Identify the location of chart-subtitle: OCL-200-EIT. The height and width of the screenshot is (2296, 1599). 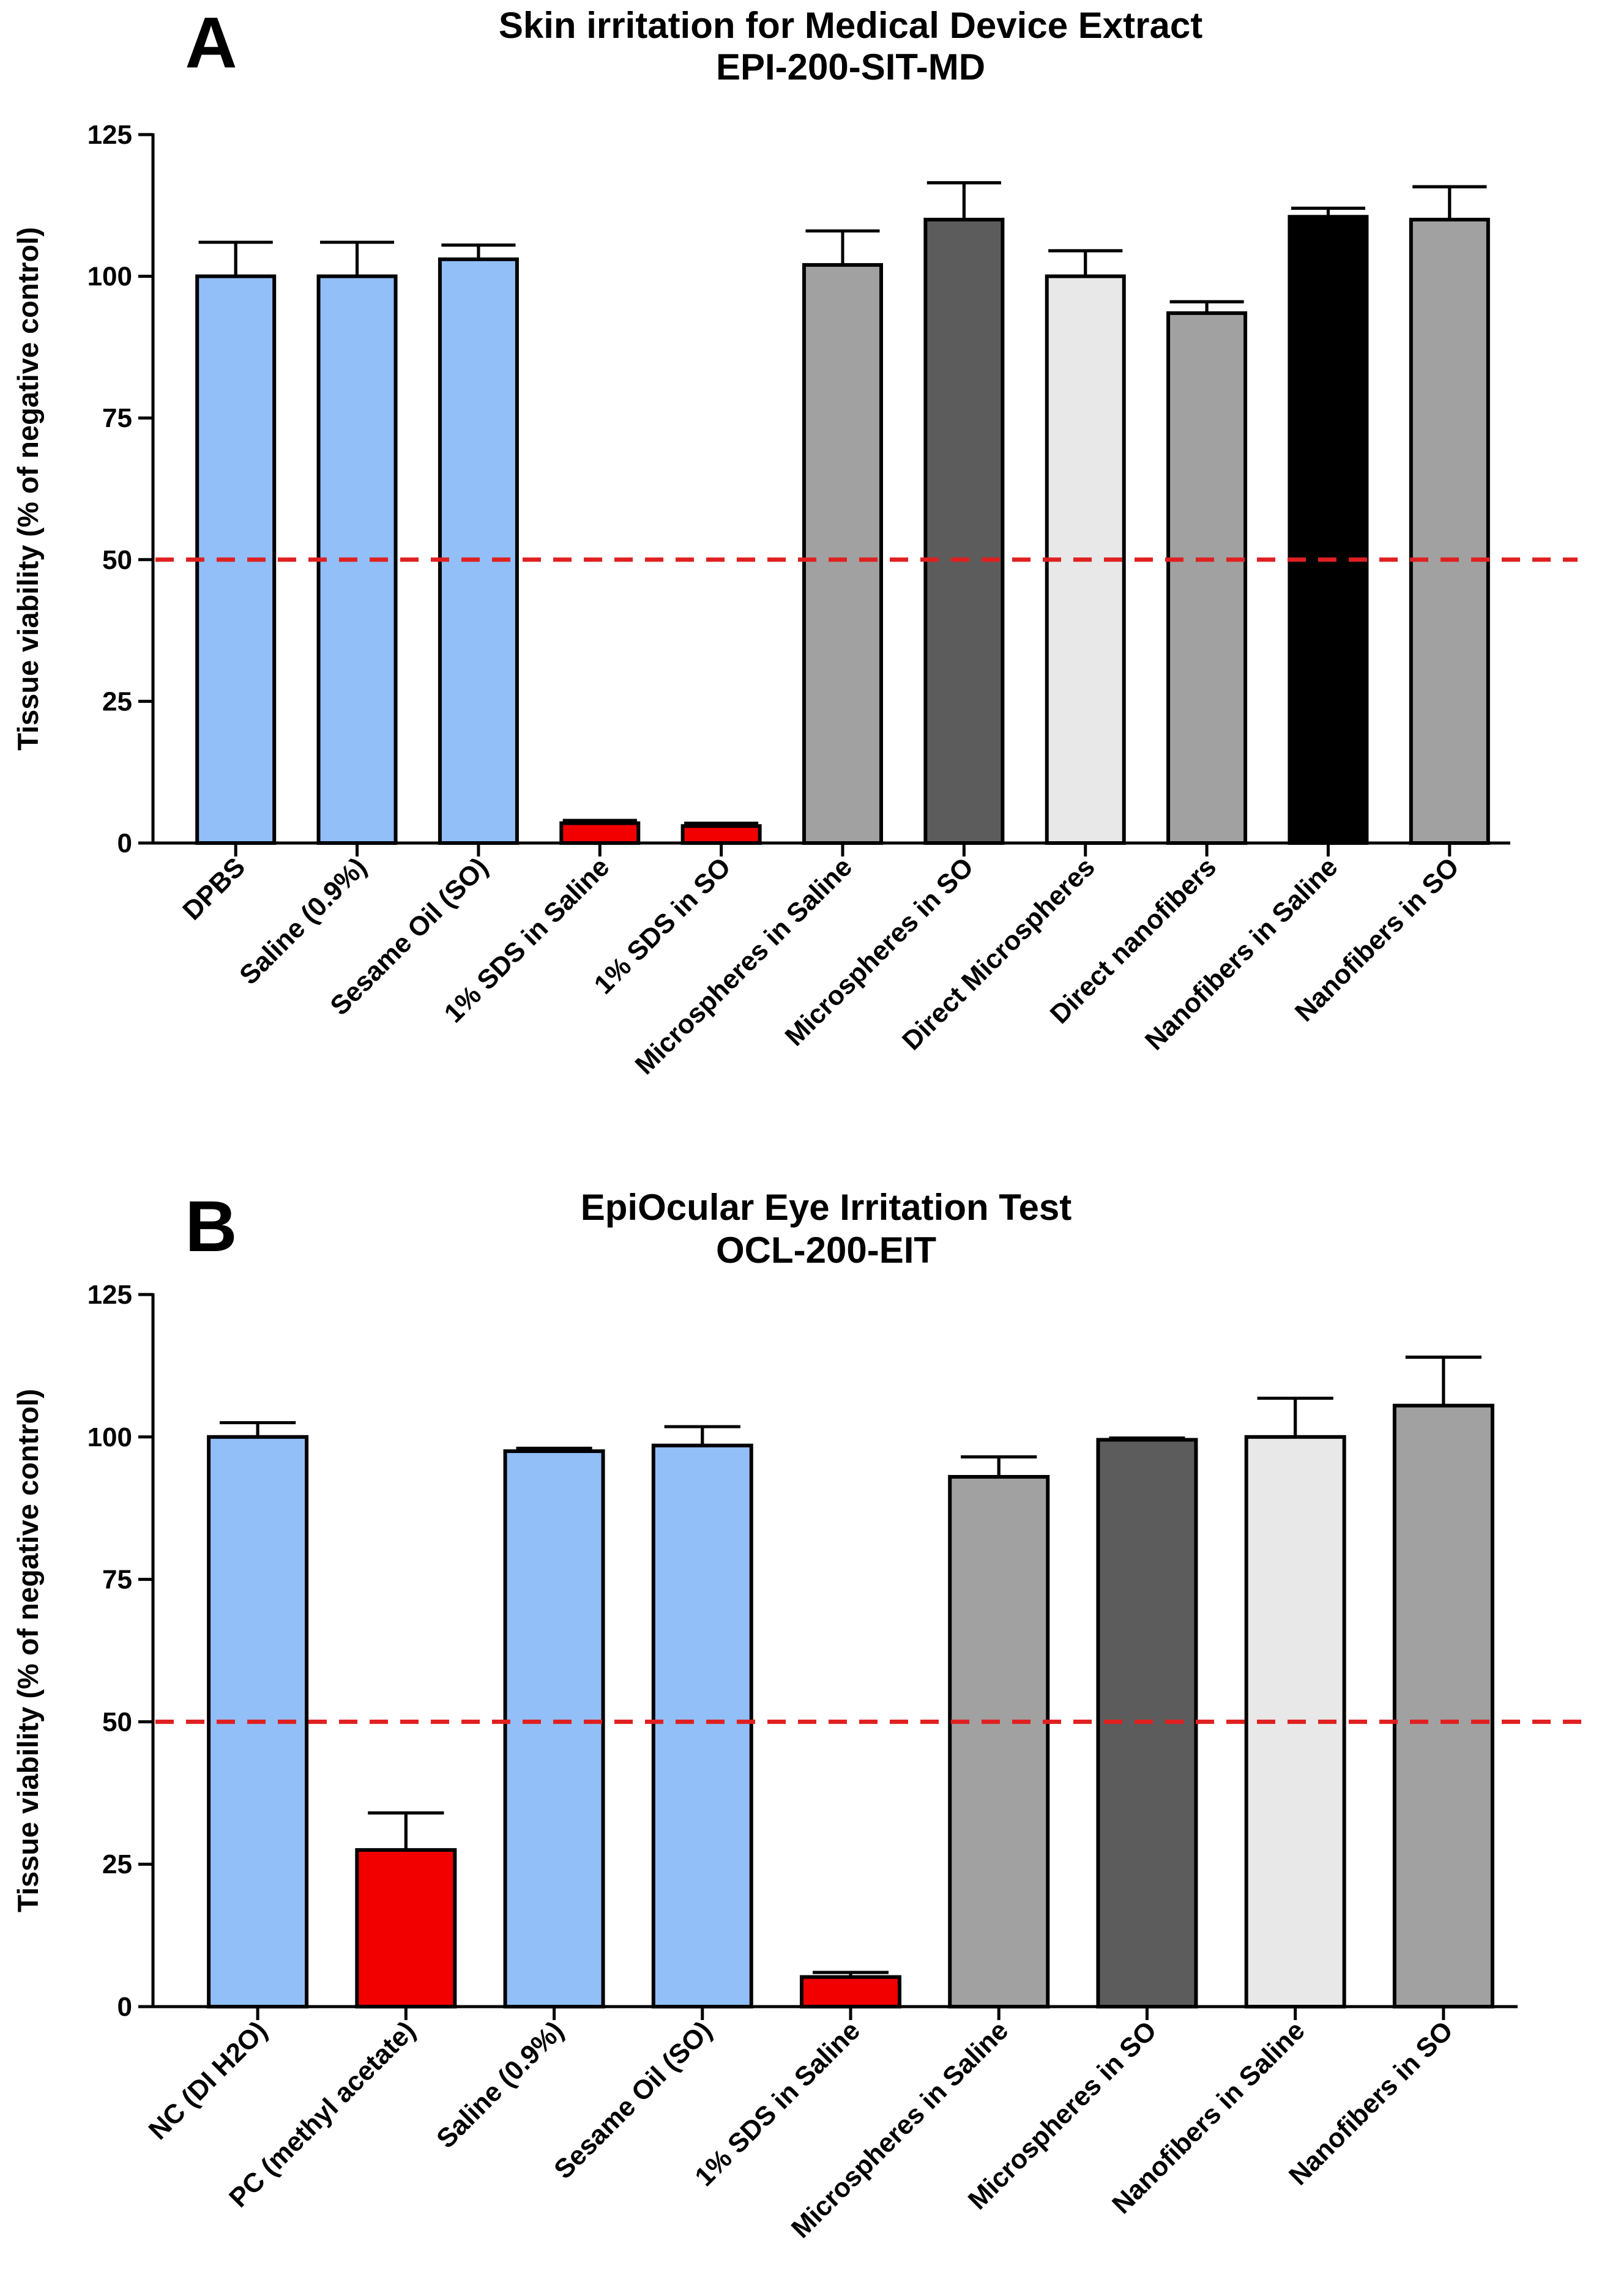
(826, 1250).